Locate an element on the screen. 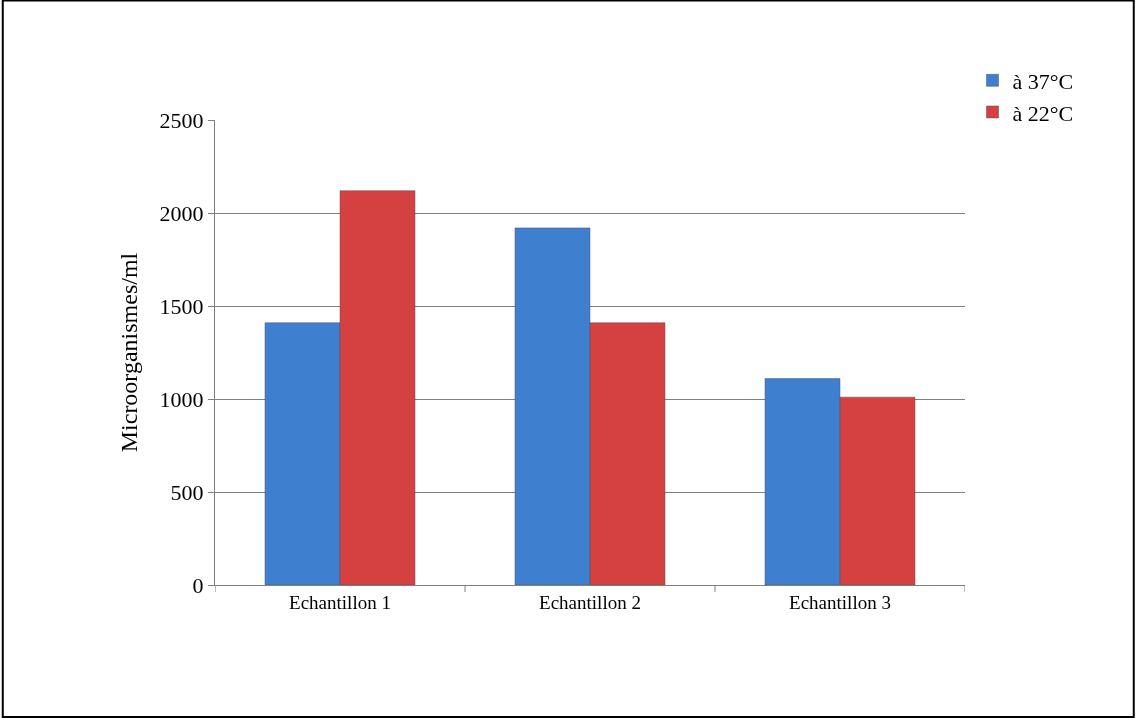  x-tick-label: Echantillon 3 is located at coordinates (840, 602).